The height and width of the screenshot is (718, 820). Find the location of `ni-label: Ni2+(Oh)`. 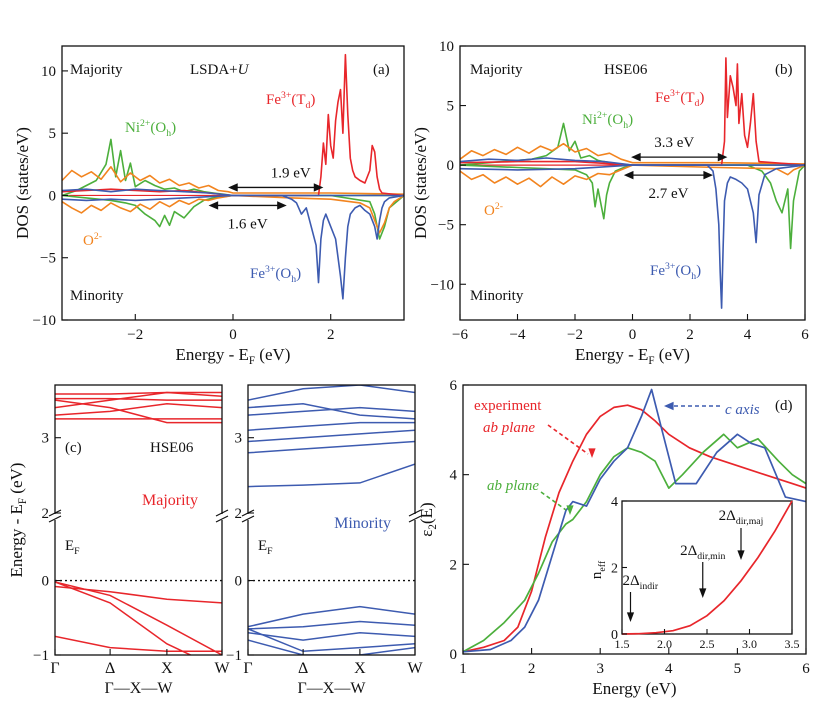

ni-label: Ni2+(Oh) is located at coordinates (150, 128).